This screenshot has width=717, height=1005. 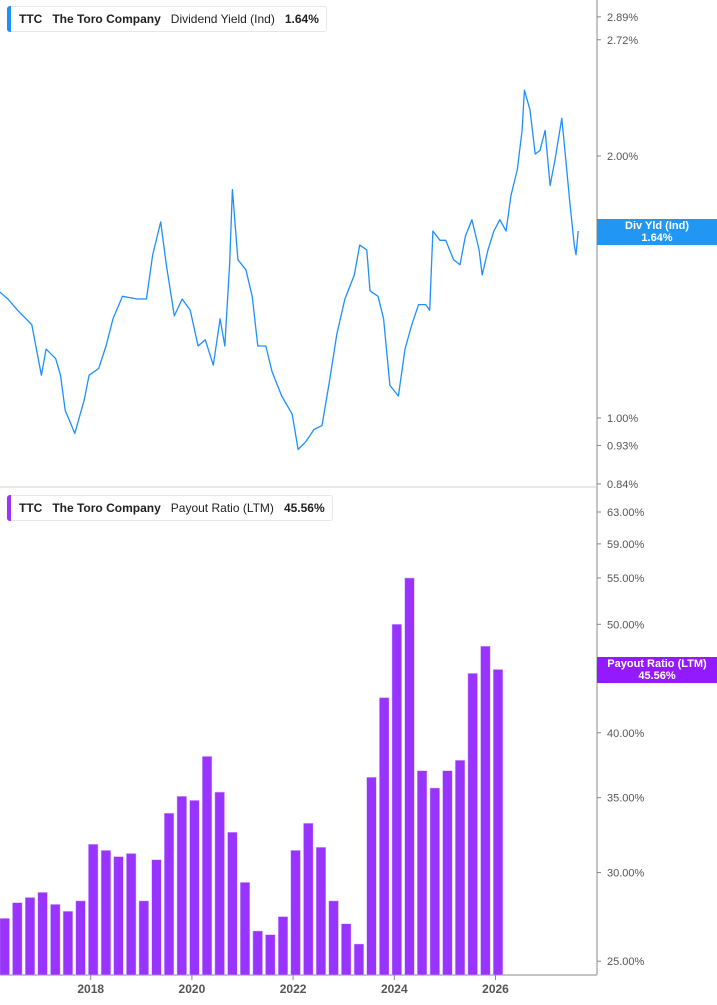 What do you see at coordinates (622, 157) in the screenshot?
I see `y-tick-label: 2.00%` at bounding box center [622, 157].